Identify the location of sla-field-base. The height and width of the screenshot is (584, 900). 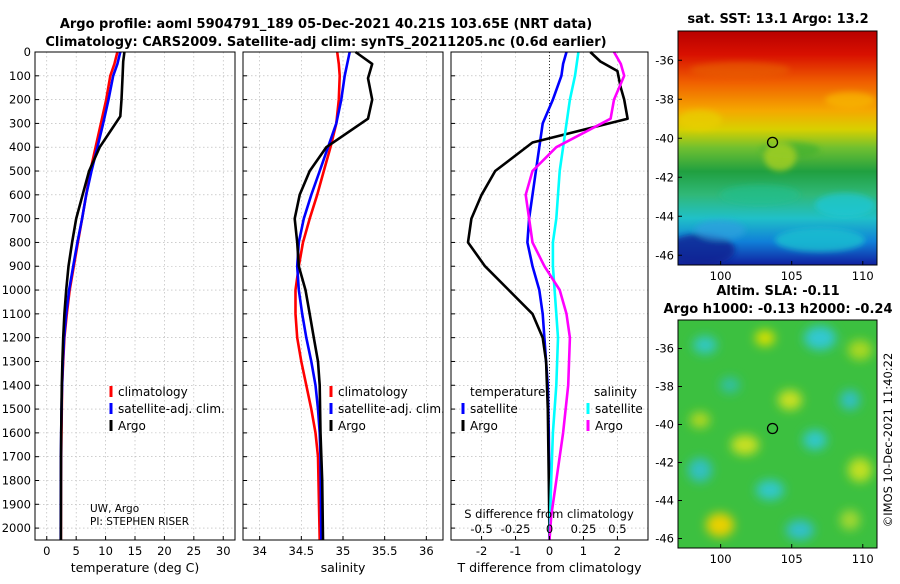
(777, 434).